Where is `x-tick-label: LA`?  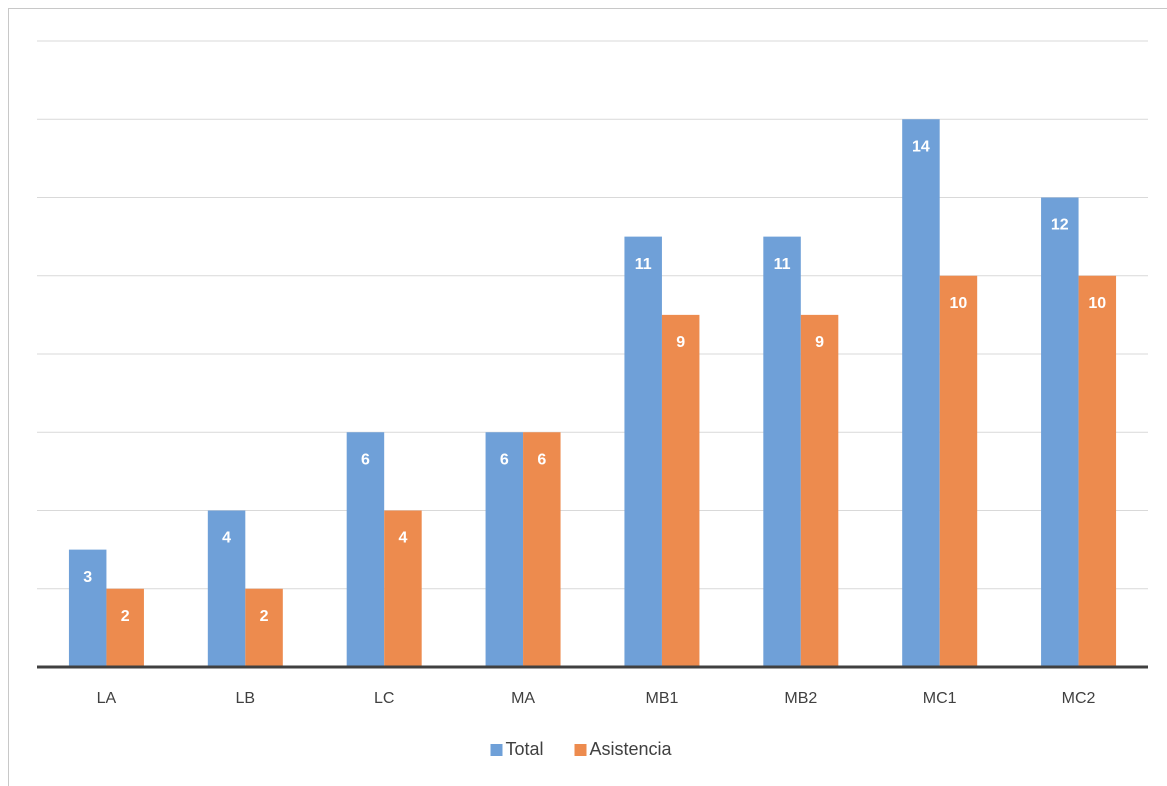
x-tick-label: LA is located at coordinates (107, 698).